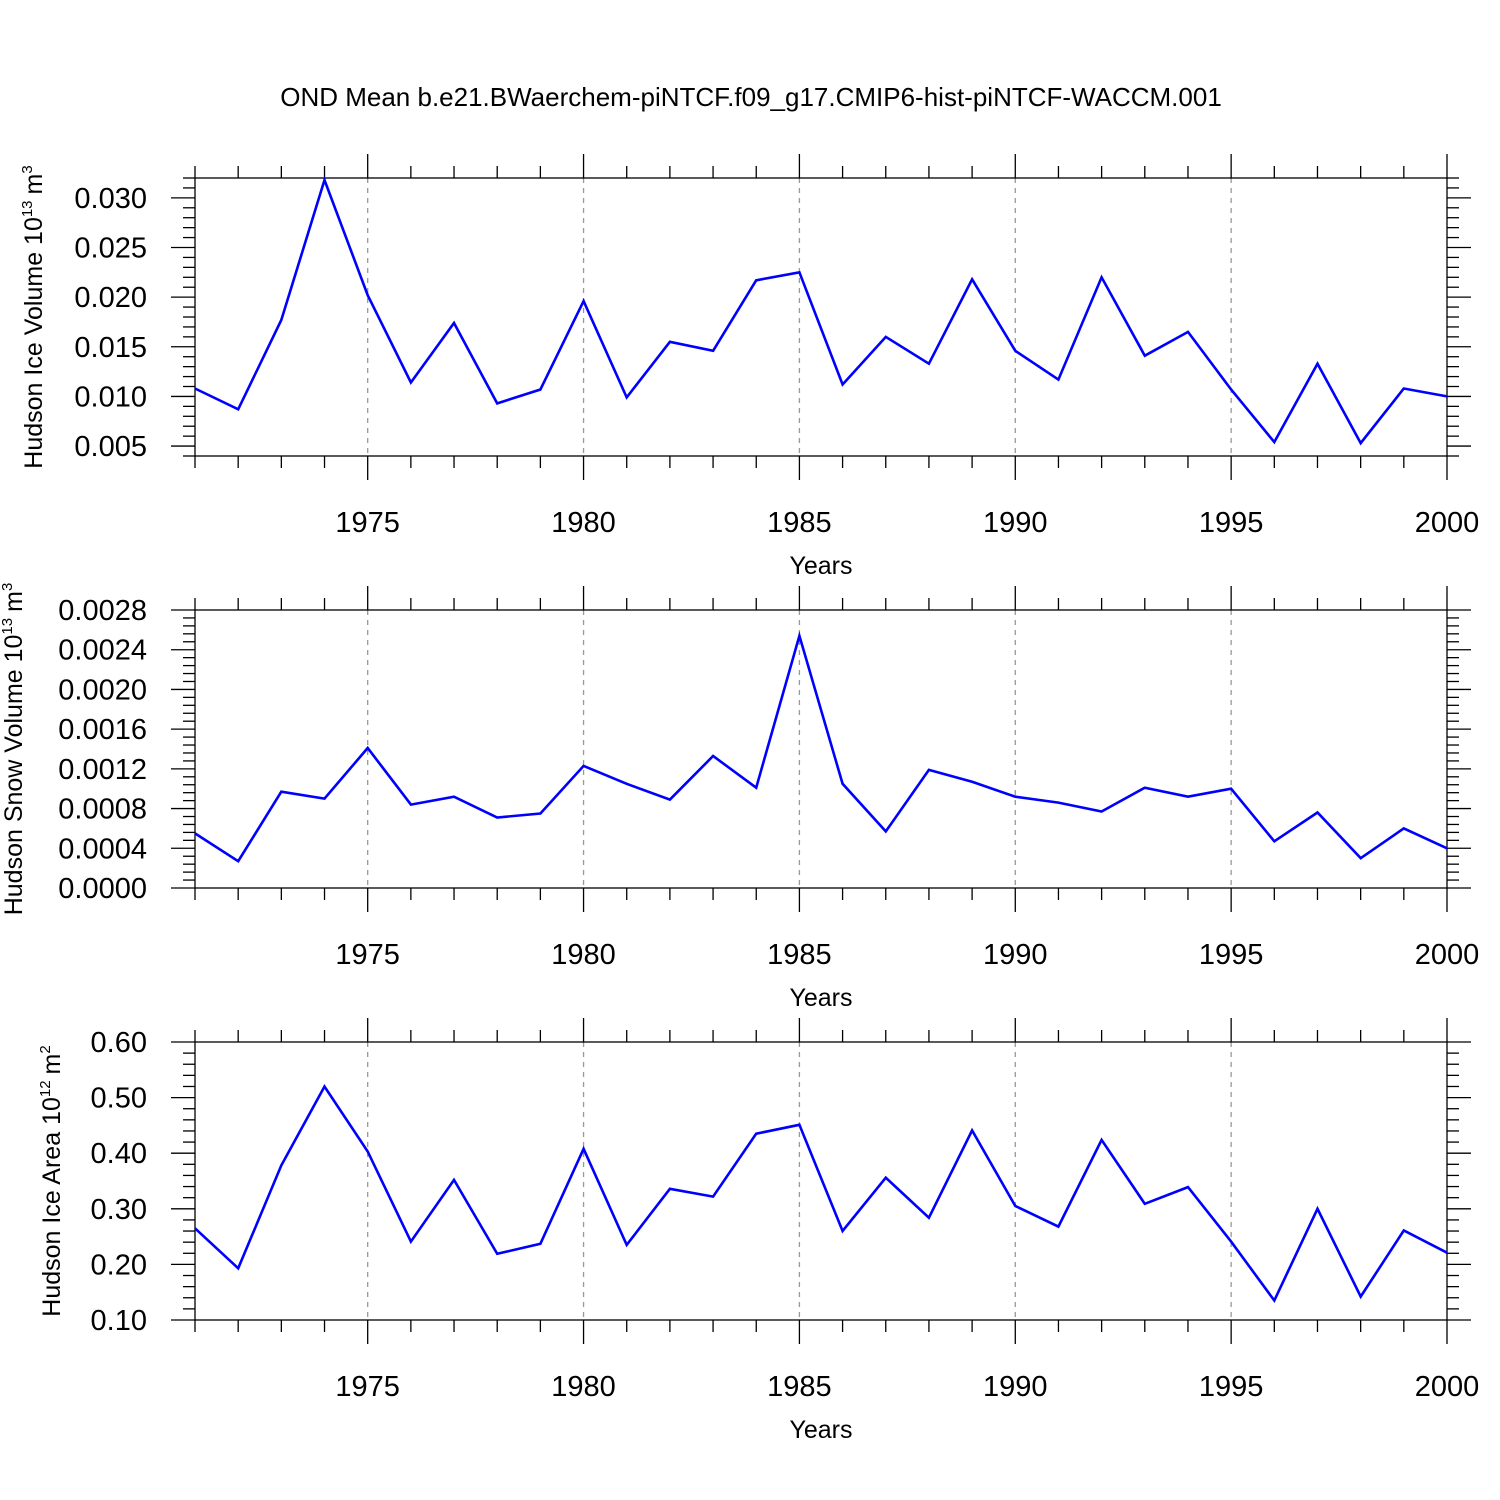 The image size is (1500, 1500). Describe the element at coordinates (27, 169) in the screenshot. I see `y-axis-label-superscript: 3` at that location.